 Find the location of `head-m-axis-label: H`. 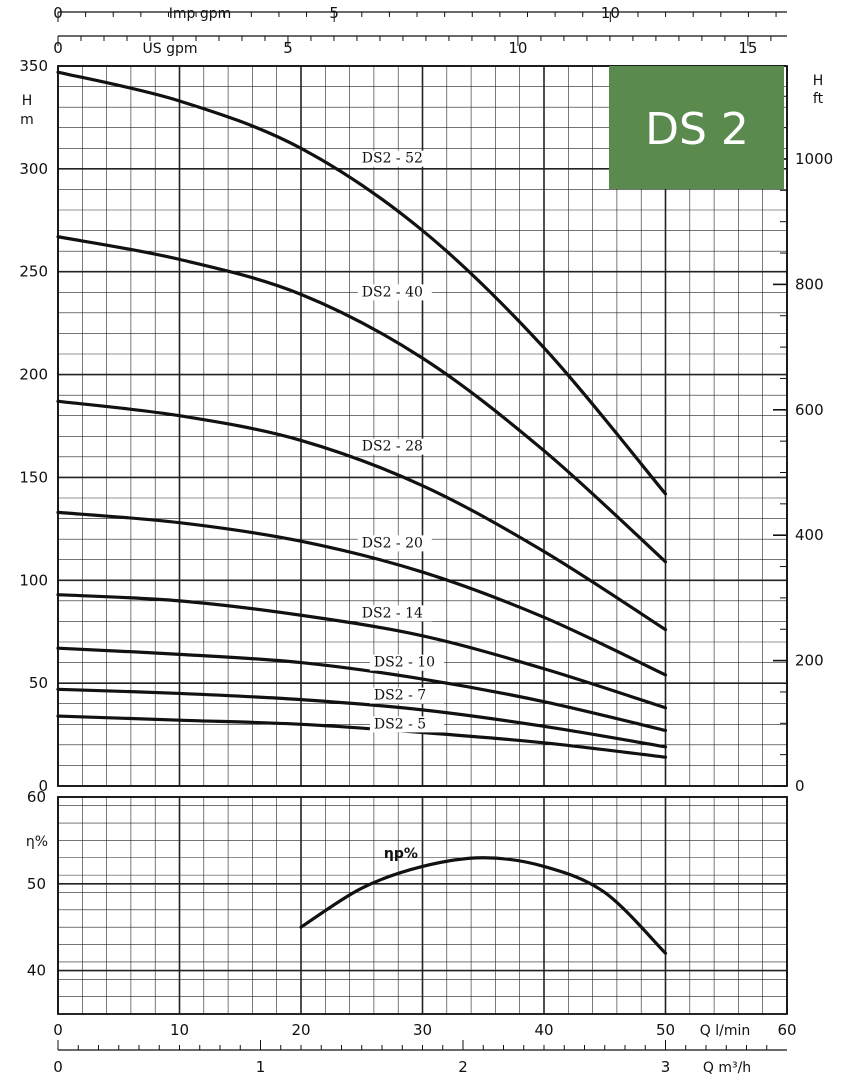

head-m-axis-label: H is located at coordinates (27, 101).